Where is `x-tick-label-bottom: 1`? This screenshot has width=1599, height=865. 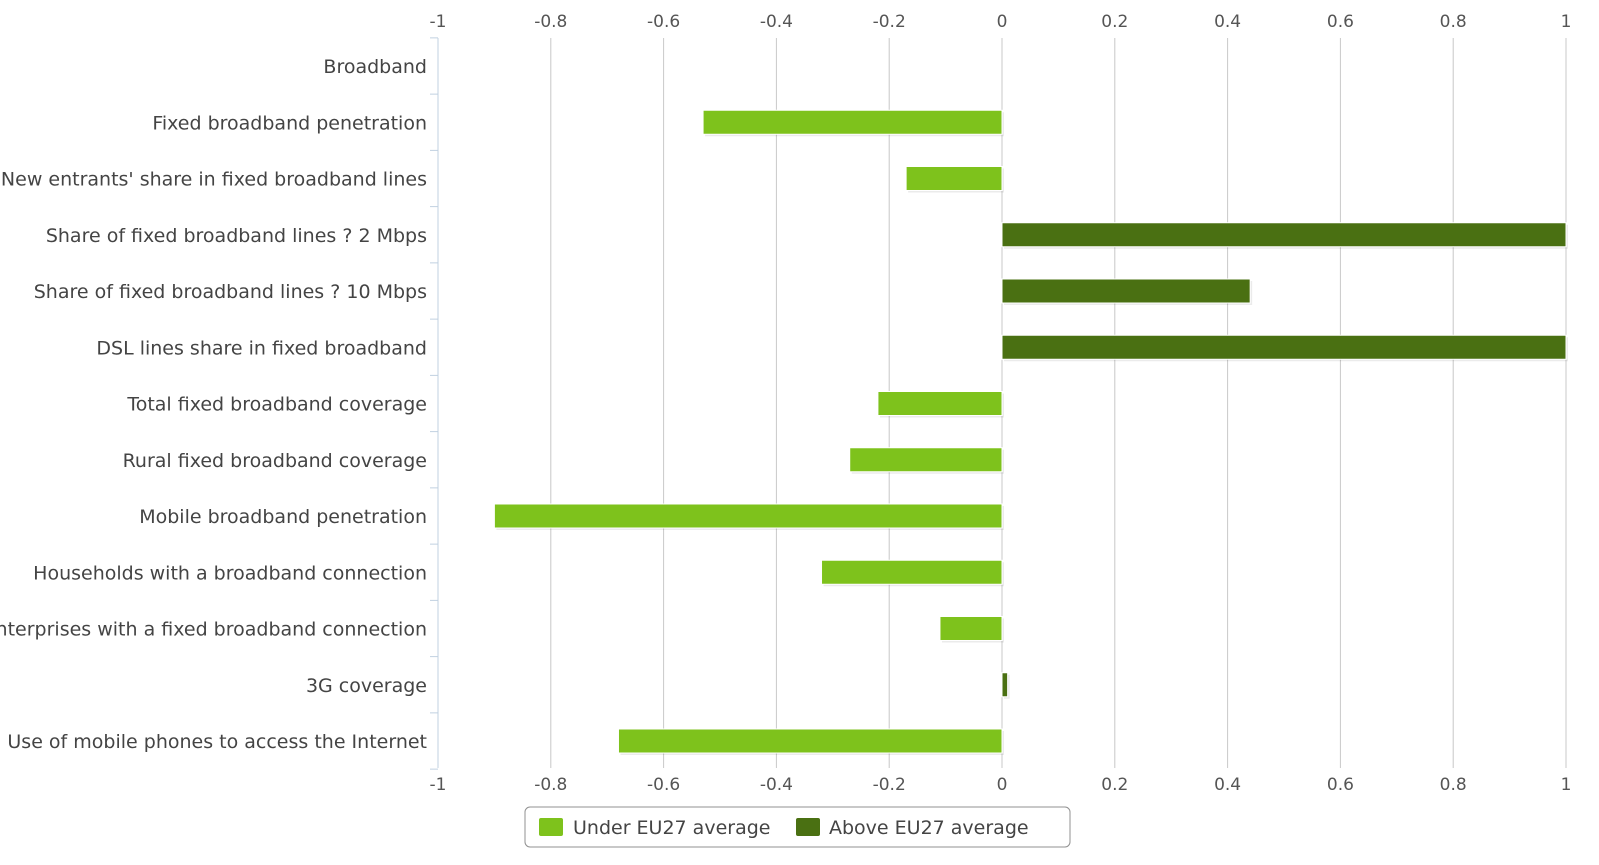
x-tick-label-bottom: 1 is located at coordinates (1566, 785).